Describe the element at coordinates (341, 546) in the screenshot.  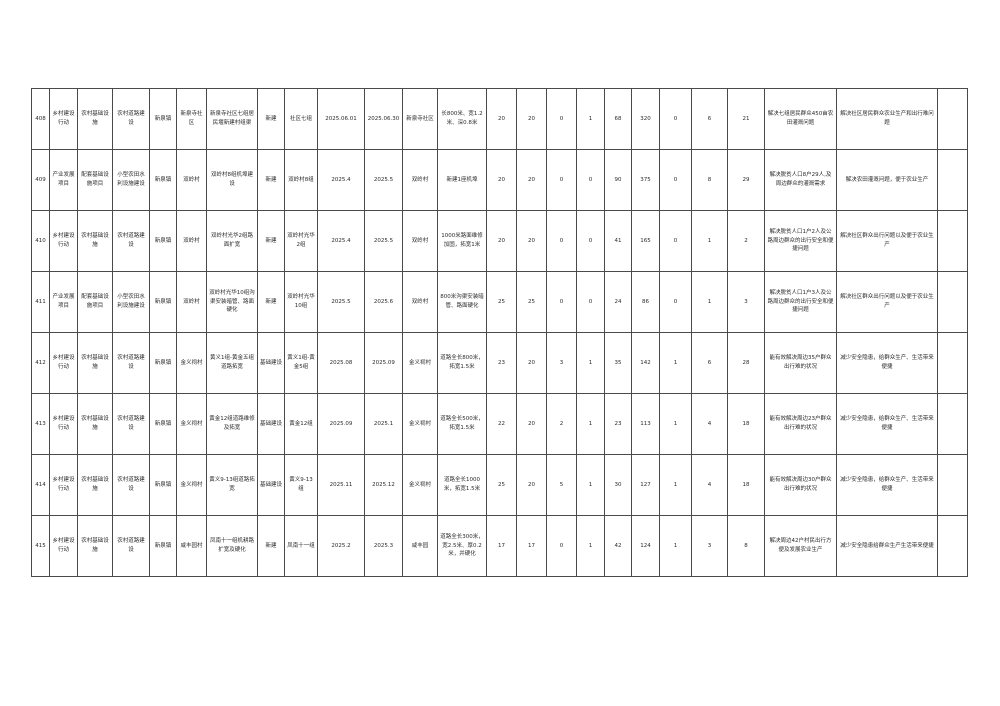
I see `table-cell: 2025.2` at that location.